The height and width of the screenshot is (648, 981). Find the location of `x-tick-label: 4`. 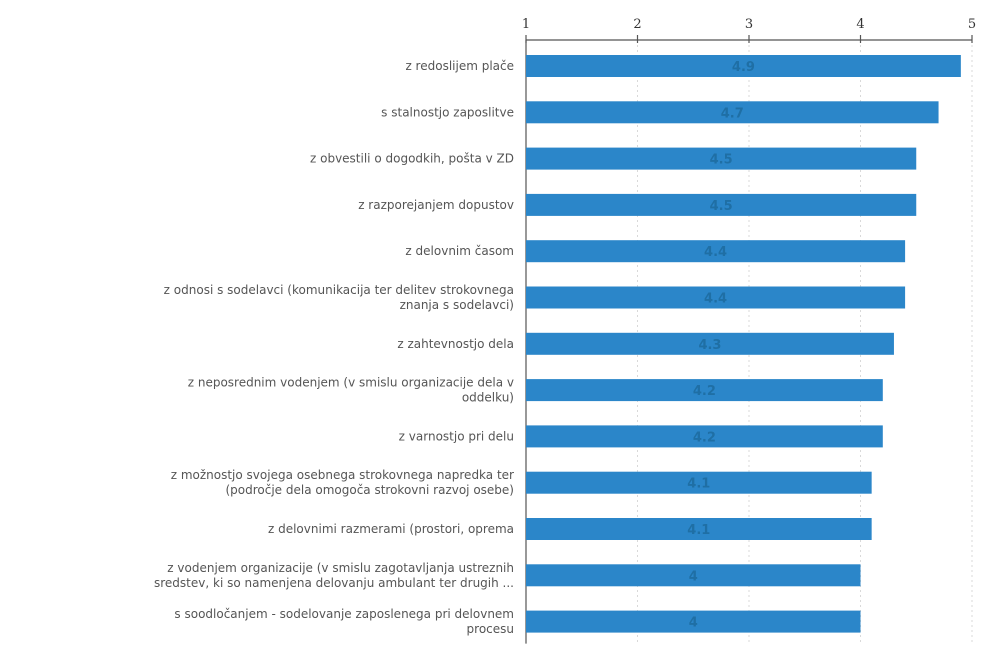

x-tick-label: 4 is located at coordinates (860, 24).